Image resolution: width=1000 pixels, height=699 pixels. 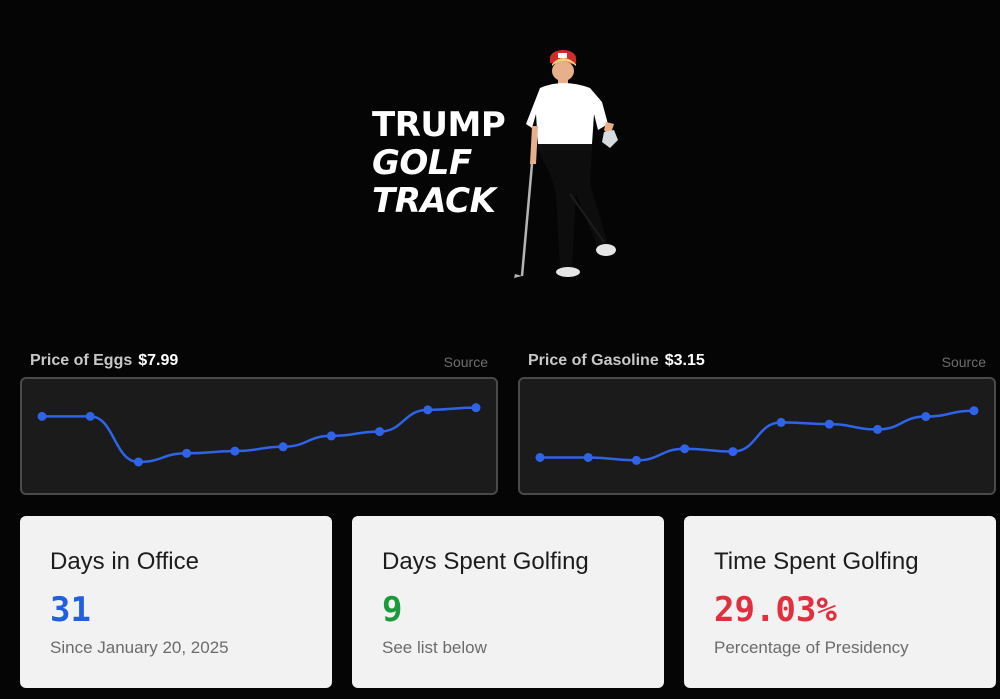 I want to click on gasoline-line-chart, so click(x=757, y=435).